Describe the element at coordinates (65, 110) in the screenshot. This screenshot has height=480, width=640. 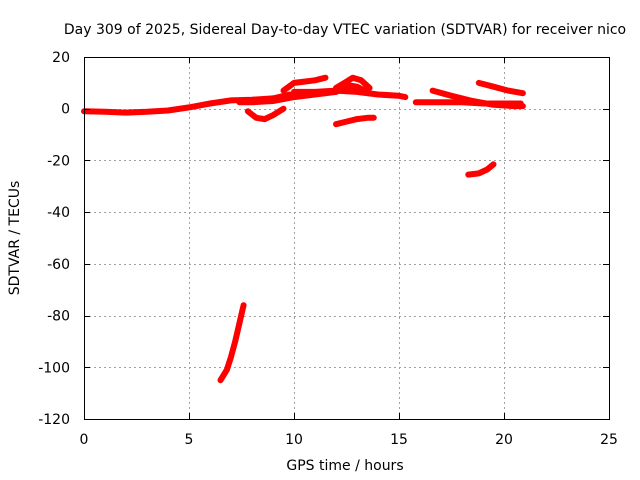
I see `y-tick-label: 0` at that location.